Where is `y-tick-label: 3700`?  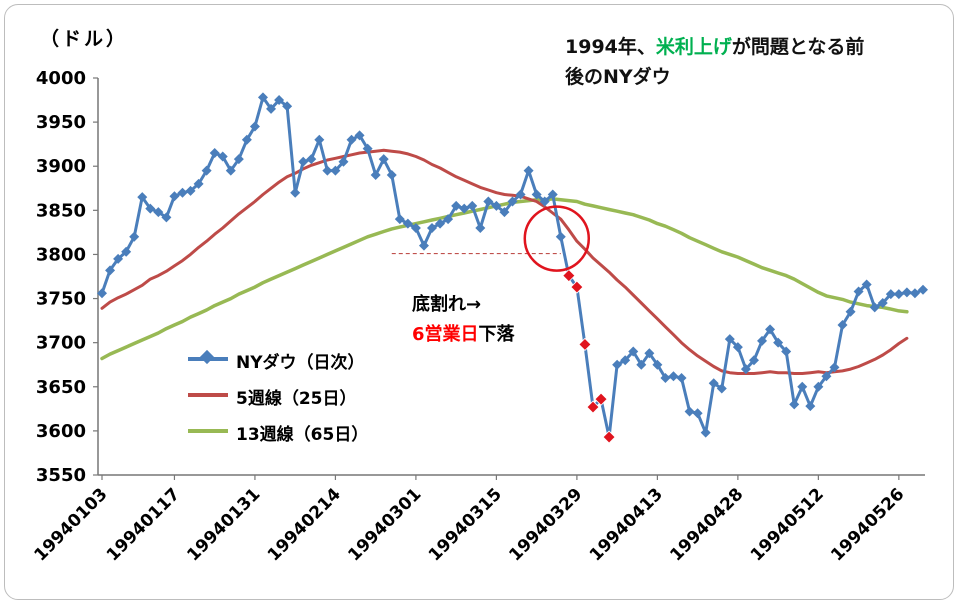
y-tick-label: 3700 is located at coordinates (61, 343).